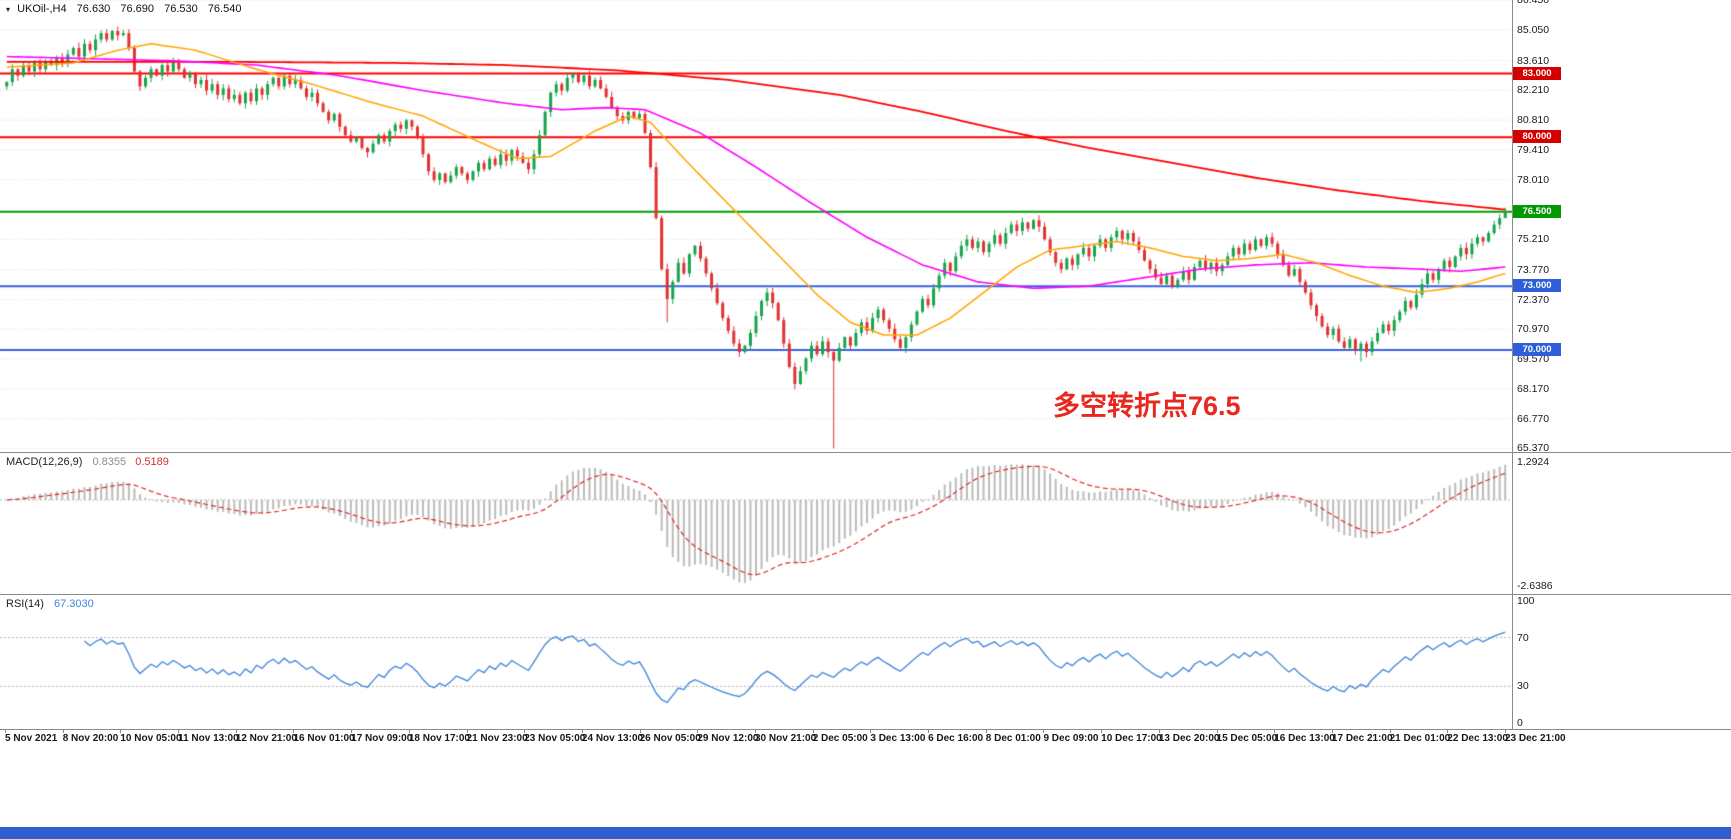 This screenshot has height=839, width=1731. Describe the element at coordinates (1533, 120) in the screenshot. I see `price-axis-label: 80.810` at that location.